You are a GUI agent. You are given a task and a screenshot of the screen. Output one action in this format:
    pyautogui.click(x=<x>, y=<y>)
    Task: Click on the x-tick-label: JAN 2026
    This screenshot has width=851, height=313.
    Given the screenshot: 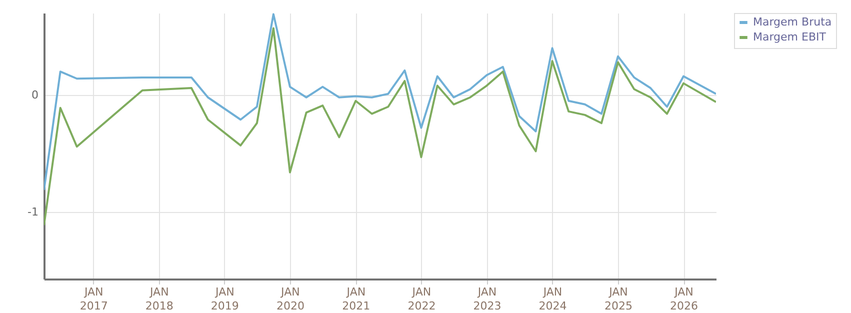 What is the action you would take?
    pyautogui.click(x=684, y=299)
    